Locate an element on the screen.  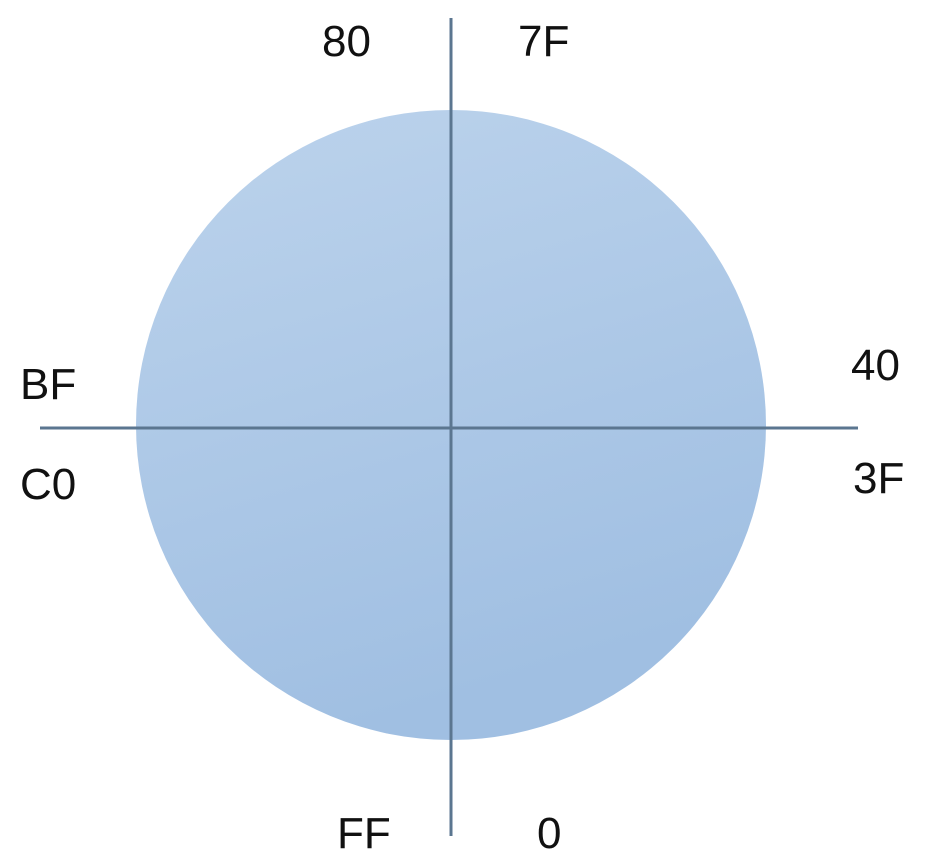
label-80: 80 is located at coordinates (346, 41).